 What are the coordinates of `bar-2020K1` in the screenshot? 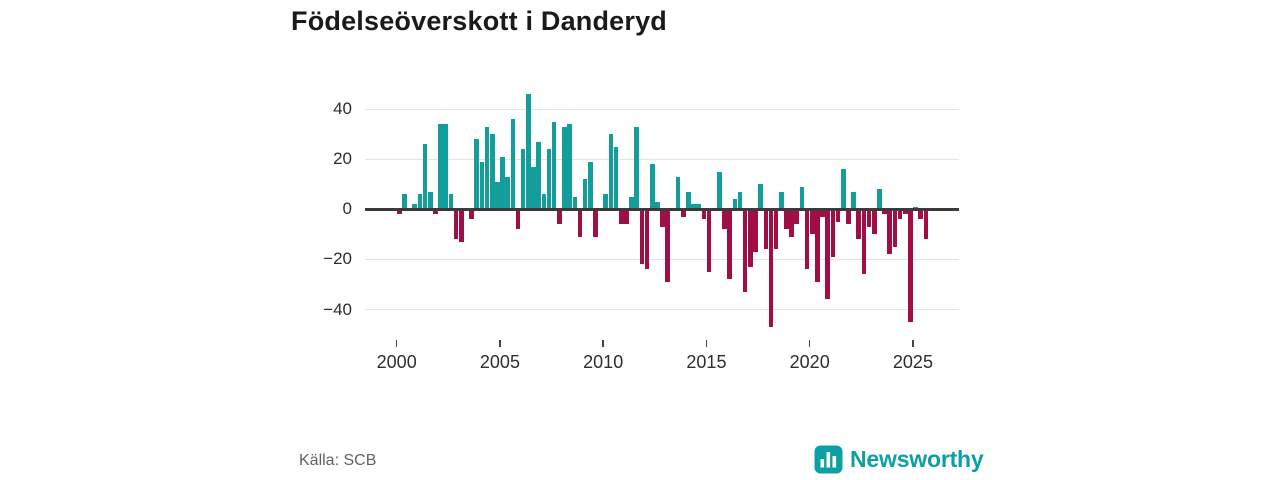 It's located at (812, 222).